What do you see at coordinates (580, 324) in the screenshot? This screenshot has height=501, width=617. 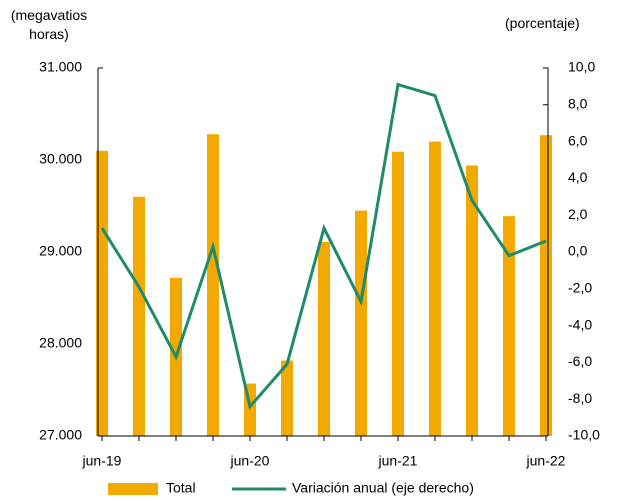 I see `y2-tick-label: -4,0` at bounding box center [580, 324].